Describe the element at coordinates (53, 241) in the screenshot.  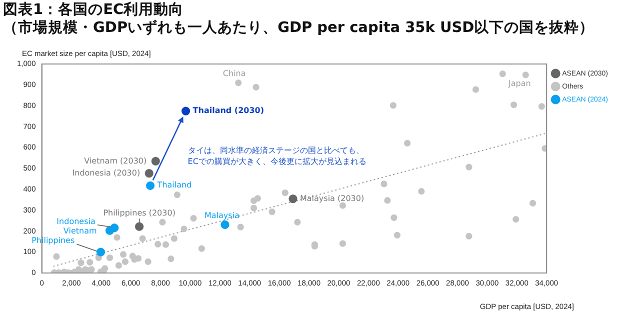
I see `annotation: Philippines` at that location.